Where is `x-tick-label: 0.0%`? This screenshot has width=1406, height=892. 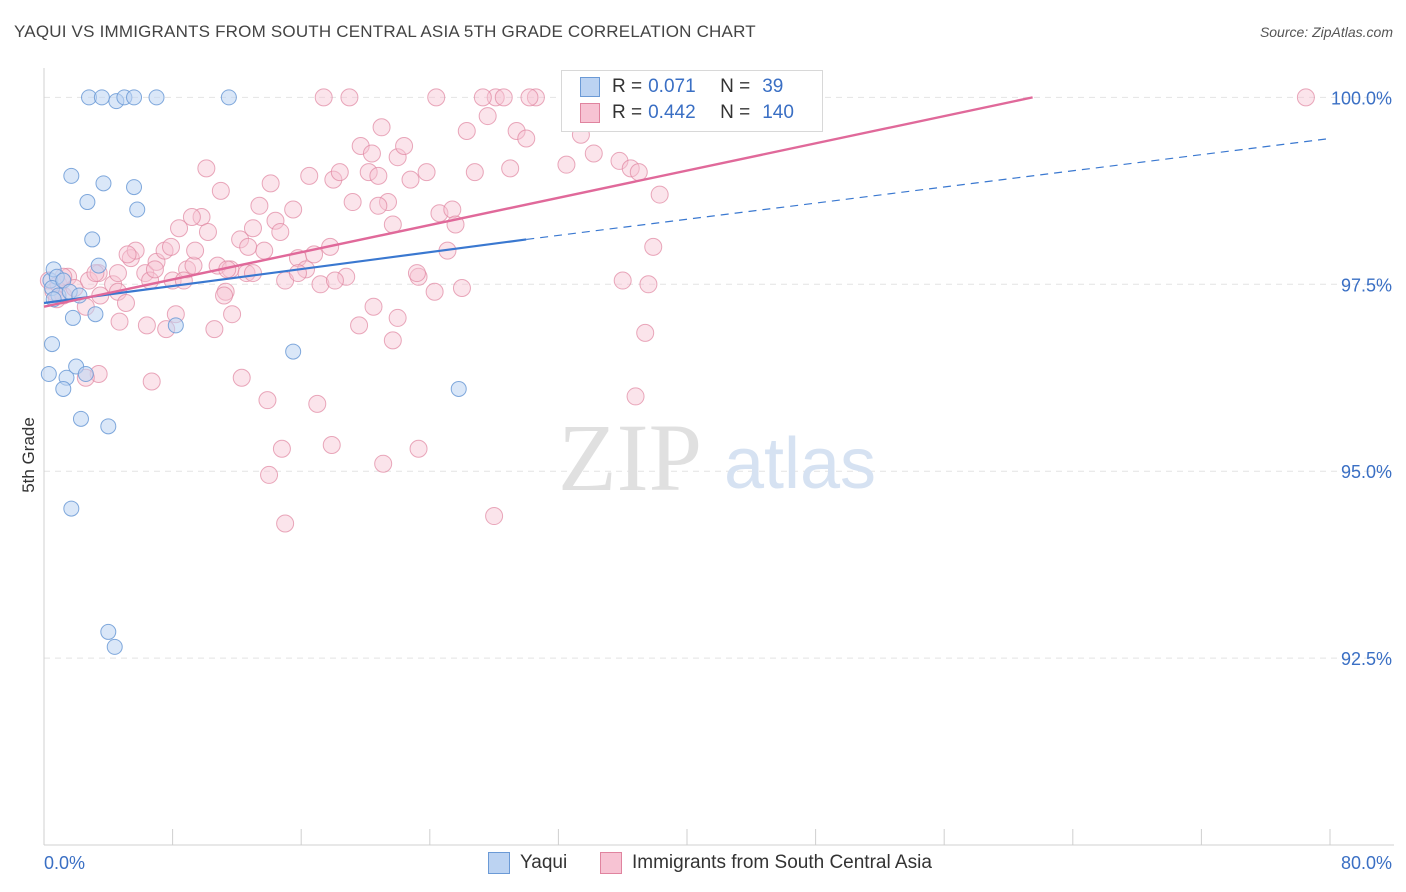 x-tick-label: 0.0% is located at coordinates (64, 863).